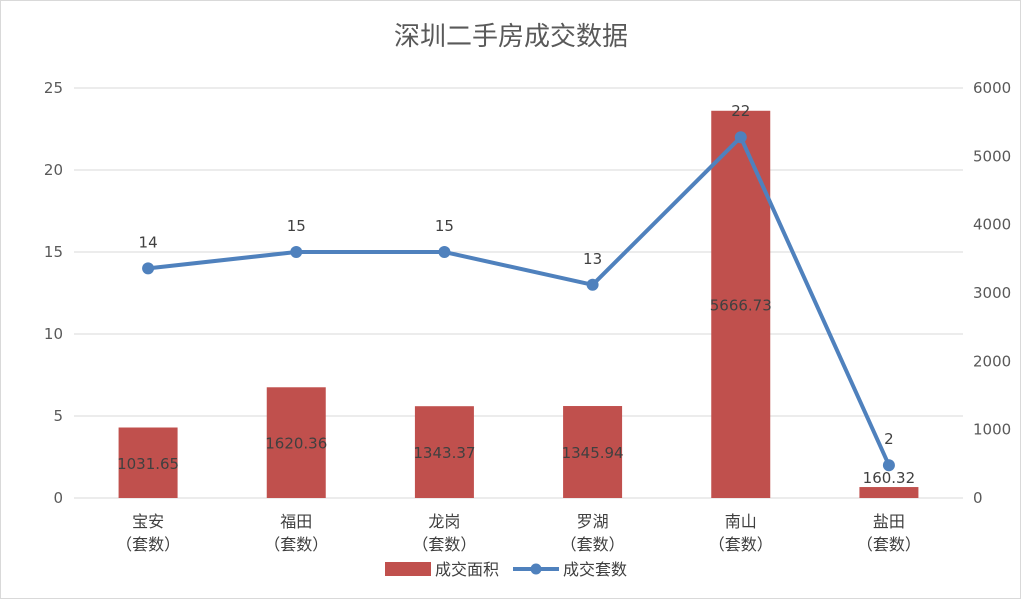 This screenshot has height=599, width=1021. What do you see at coordinates (536, 569) in the screenshot?
I see `legend-line-marker` at bounding box center [536, 569].